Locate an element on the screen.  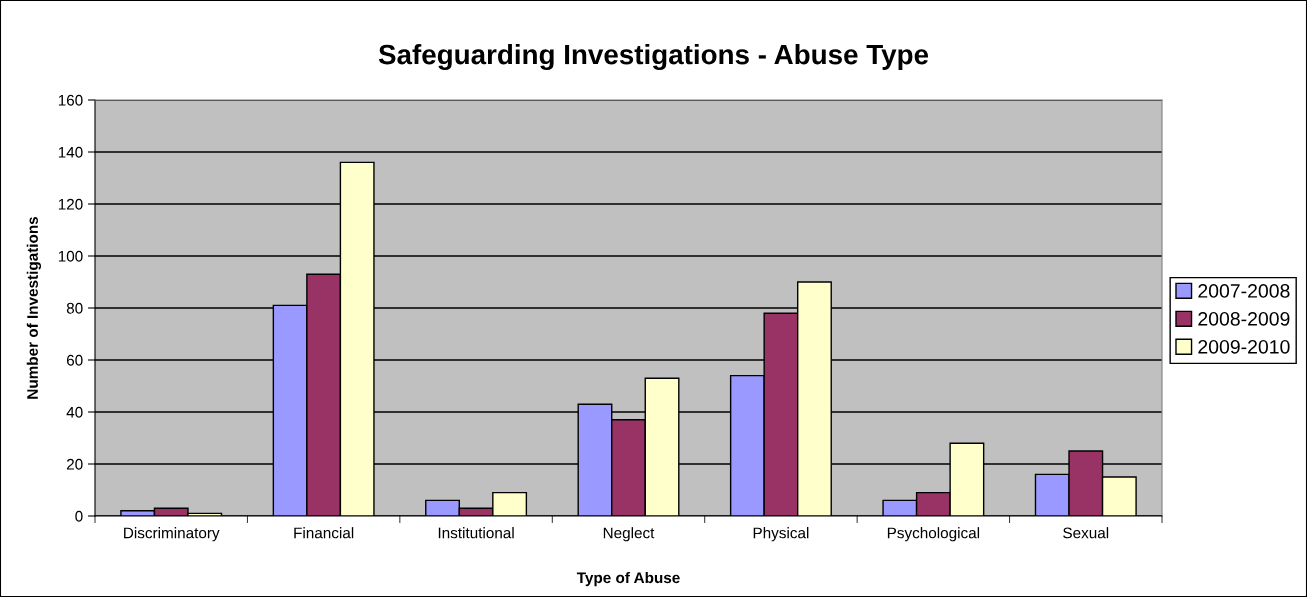
x-tick-label: Physical is located at coordinates (781, 534).